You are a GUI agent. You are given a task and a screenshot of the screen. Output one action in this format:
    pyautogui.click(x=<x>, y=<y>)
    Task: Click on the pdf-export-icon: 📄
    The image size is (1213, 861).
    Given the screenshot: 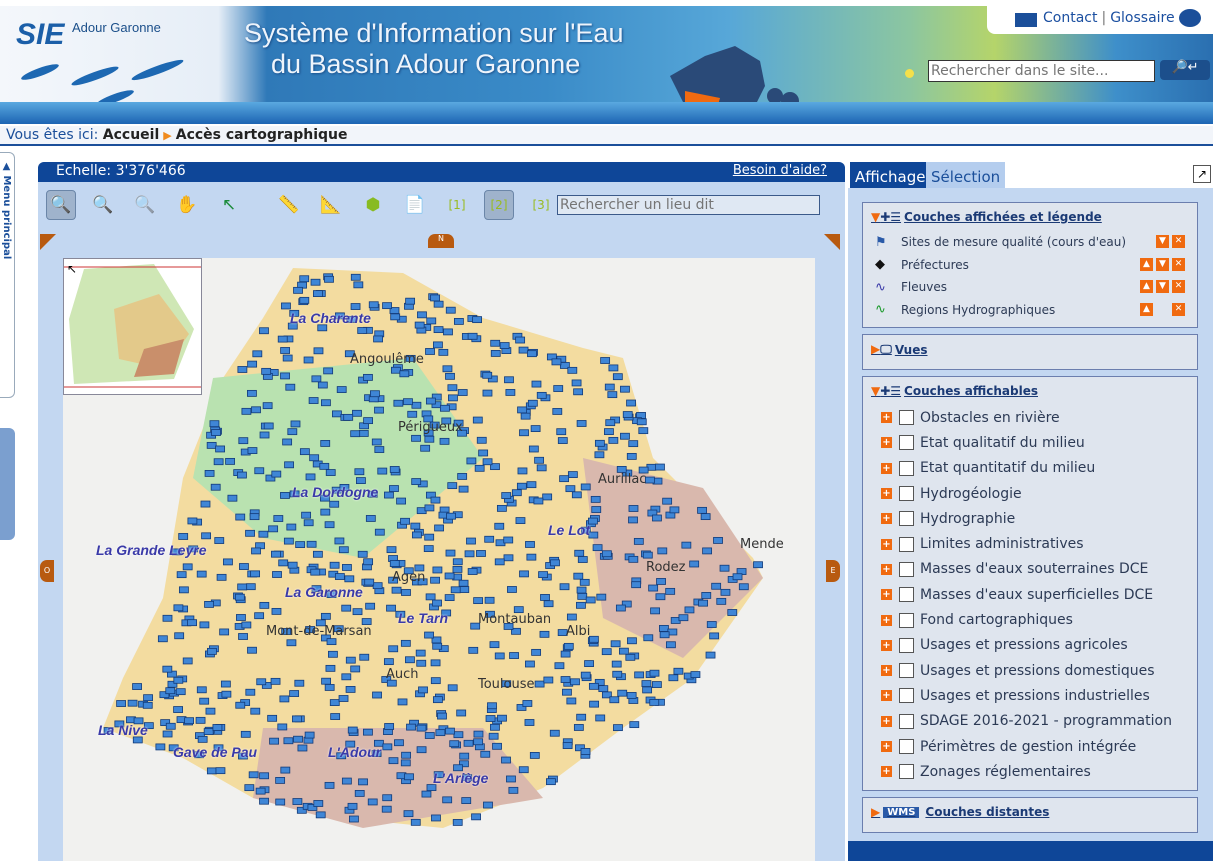 What is the action you would take?
    pyautogui.click(x=415, y=205)
    